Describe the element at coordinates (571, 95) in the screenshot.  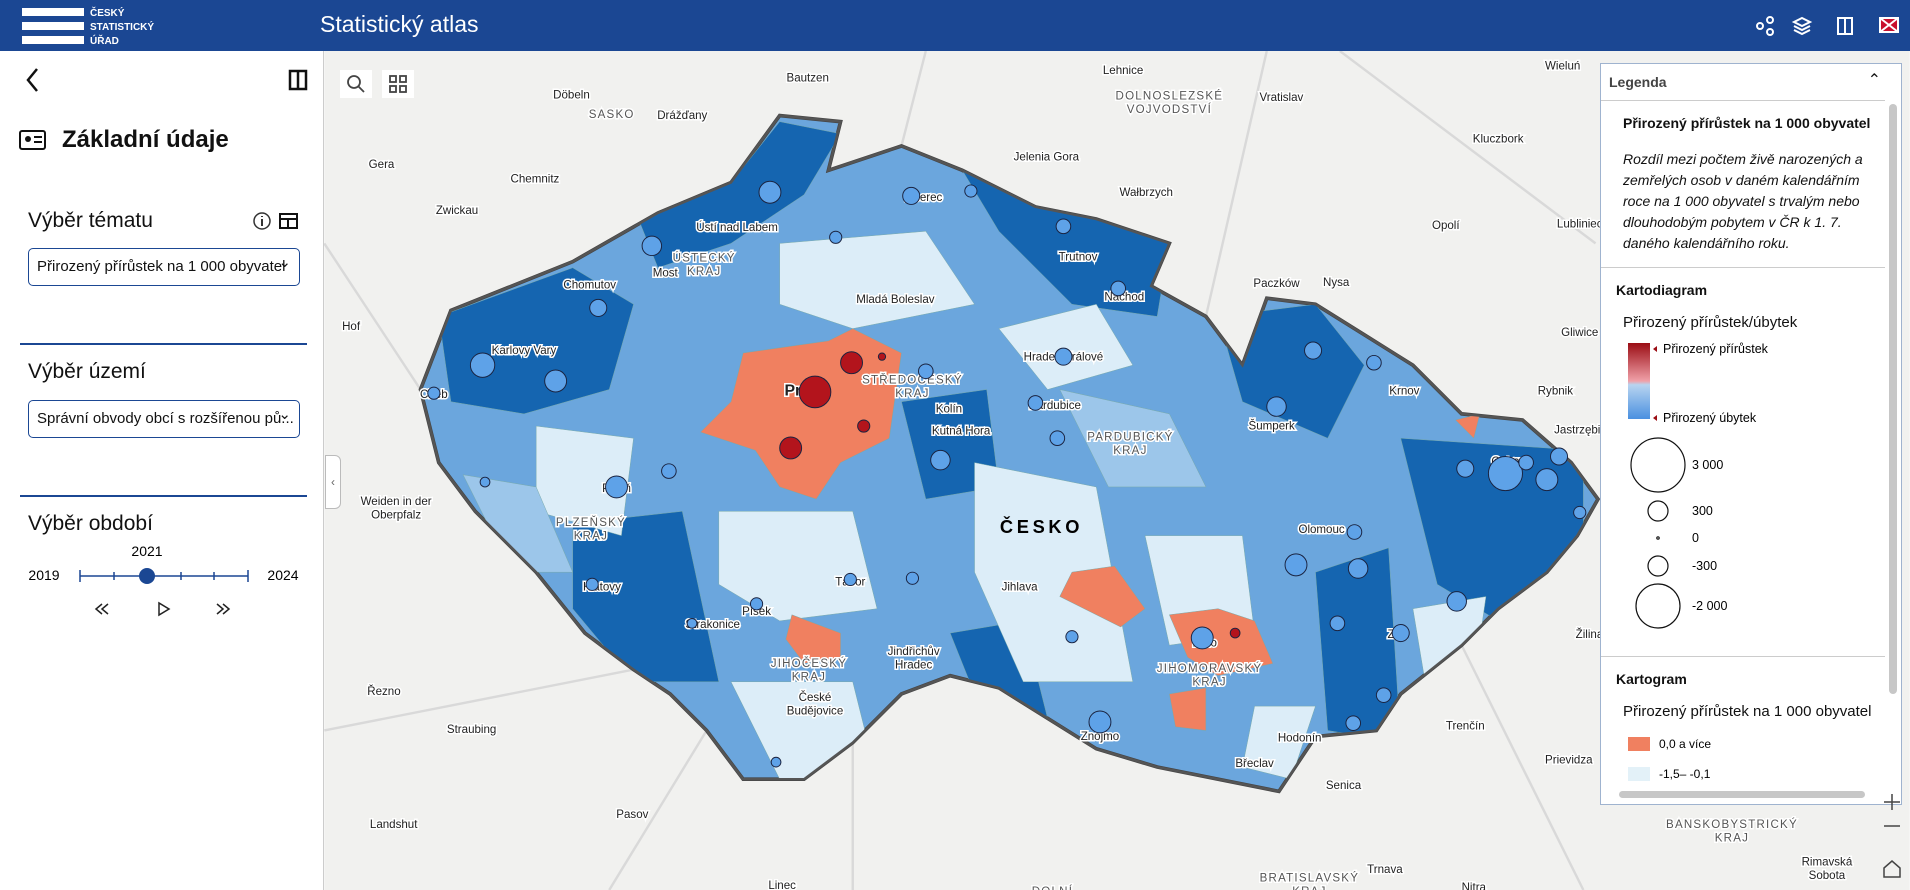
I see `place-label: Döbeln` at that location.